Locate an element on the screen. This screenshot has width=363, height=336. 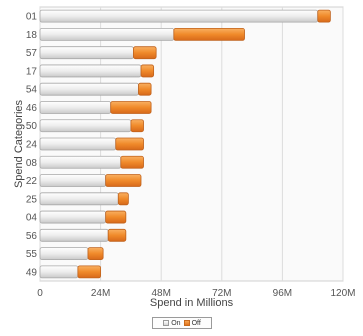
legend-item-off: Off is located at coordinates (192, 323).